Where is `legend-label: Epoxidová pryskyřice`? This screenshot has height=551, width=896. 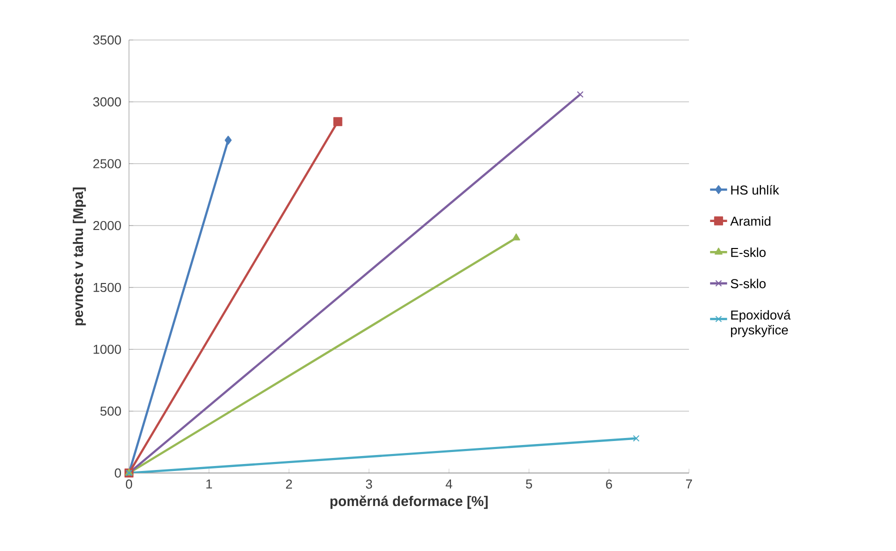 legend-label: Epoxidová pryskyřice is located at coordinates (761, 324).